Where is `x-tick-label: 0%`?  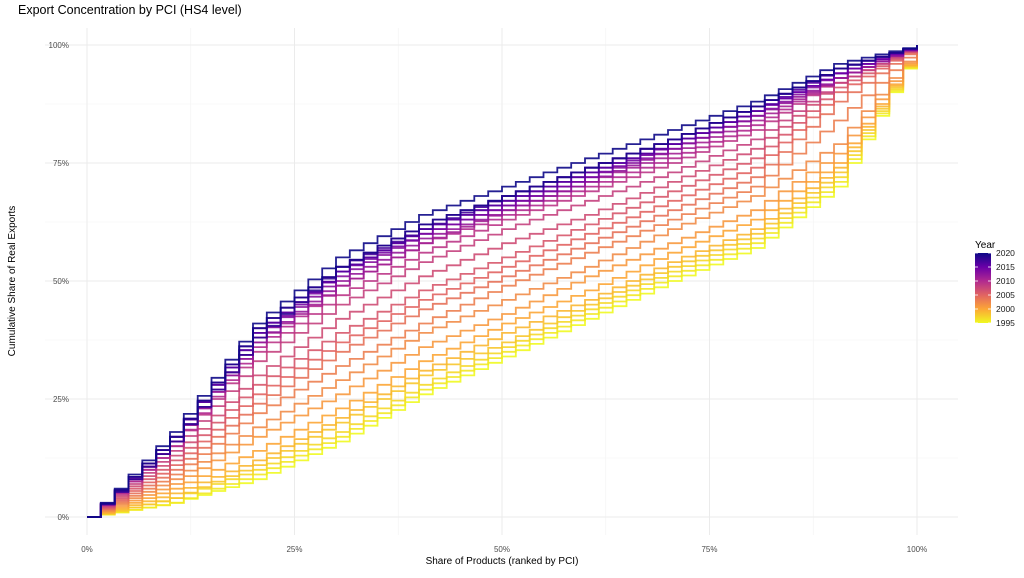 x-tick-label: 0% is located at coordinates (87, 549).